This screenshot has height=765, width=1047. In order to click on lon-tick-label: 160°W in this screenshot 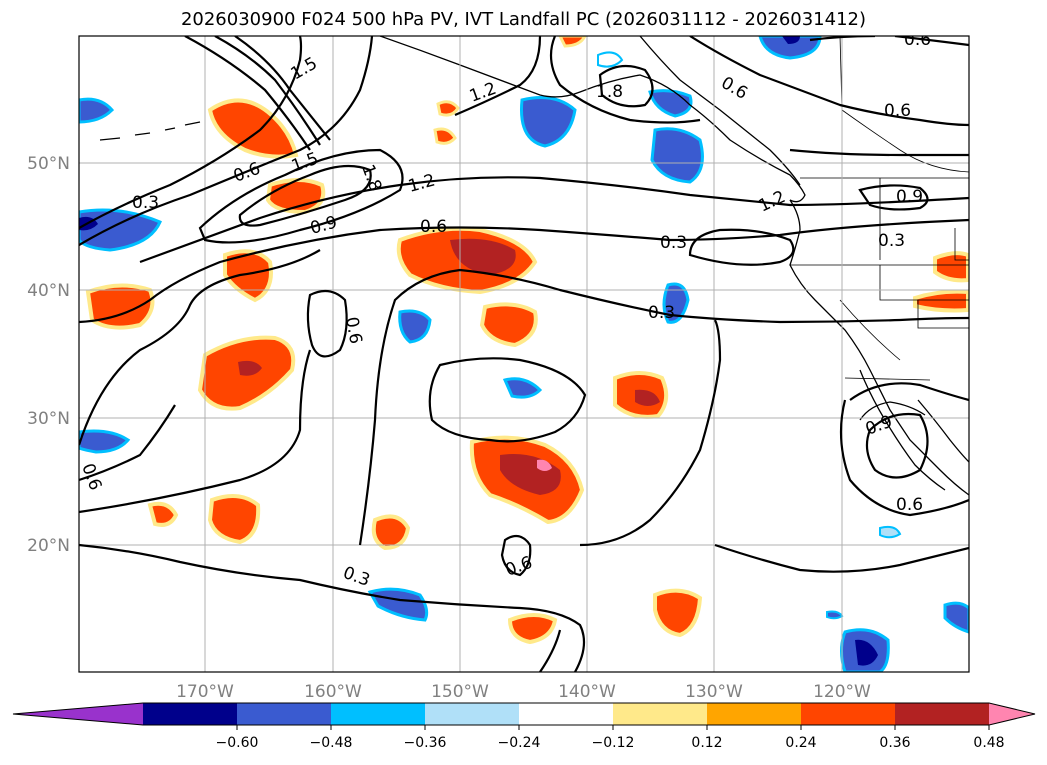, I will do `click(333, 692)`.